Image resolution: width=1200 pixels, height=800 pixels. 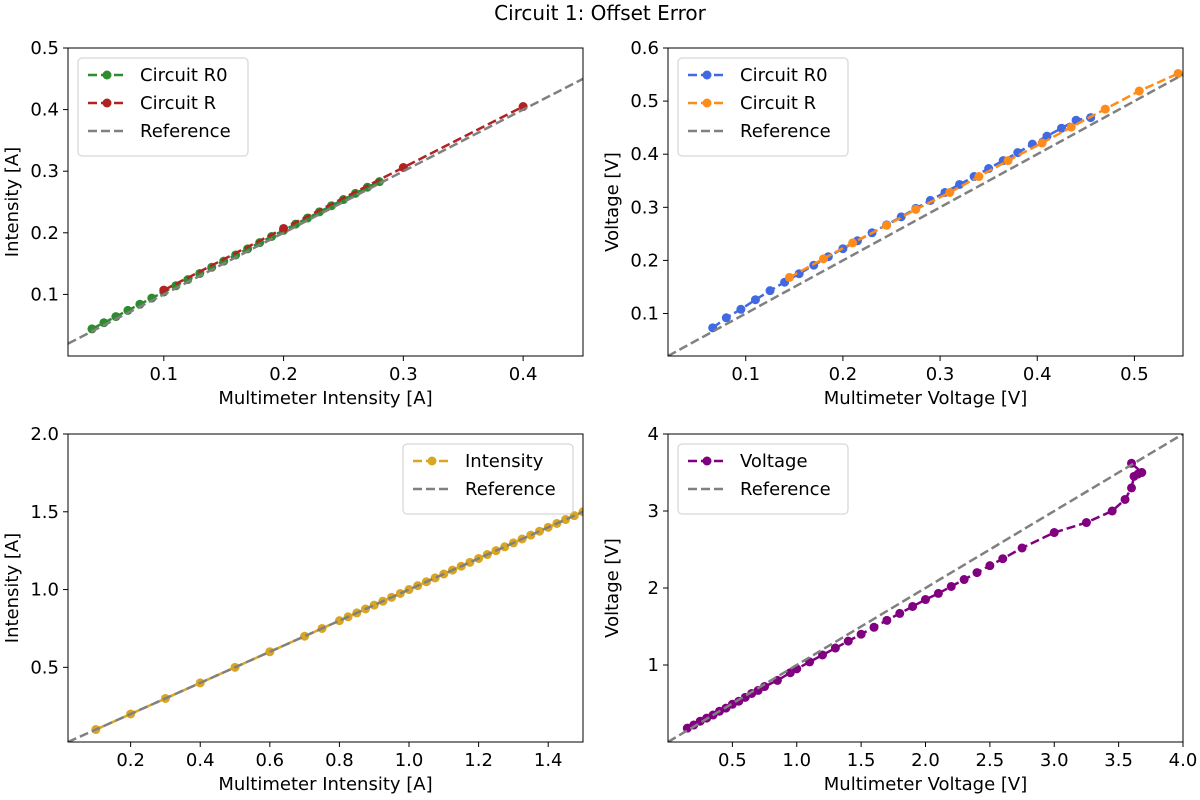 I want to click on y-tick-label: 0.4, so click(x=644, y=154).